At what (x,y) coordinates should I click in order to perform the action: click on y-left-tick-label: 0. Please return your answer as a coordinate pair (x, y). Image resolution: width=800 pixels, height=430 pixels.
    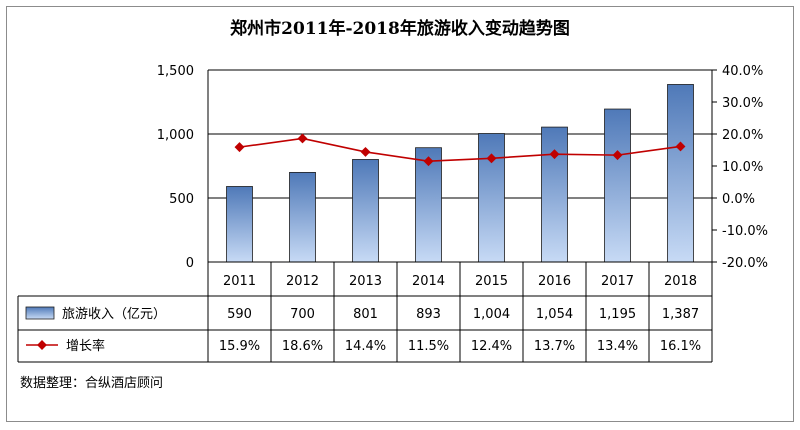
    Looking at the image, I should click on (190, 263).